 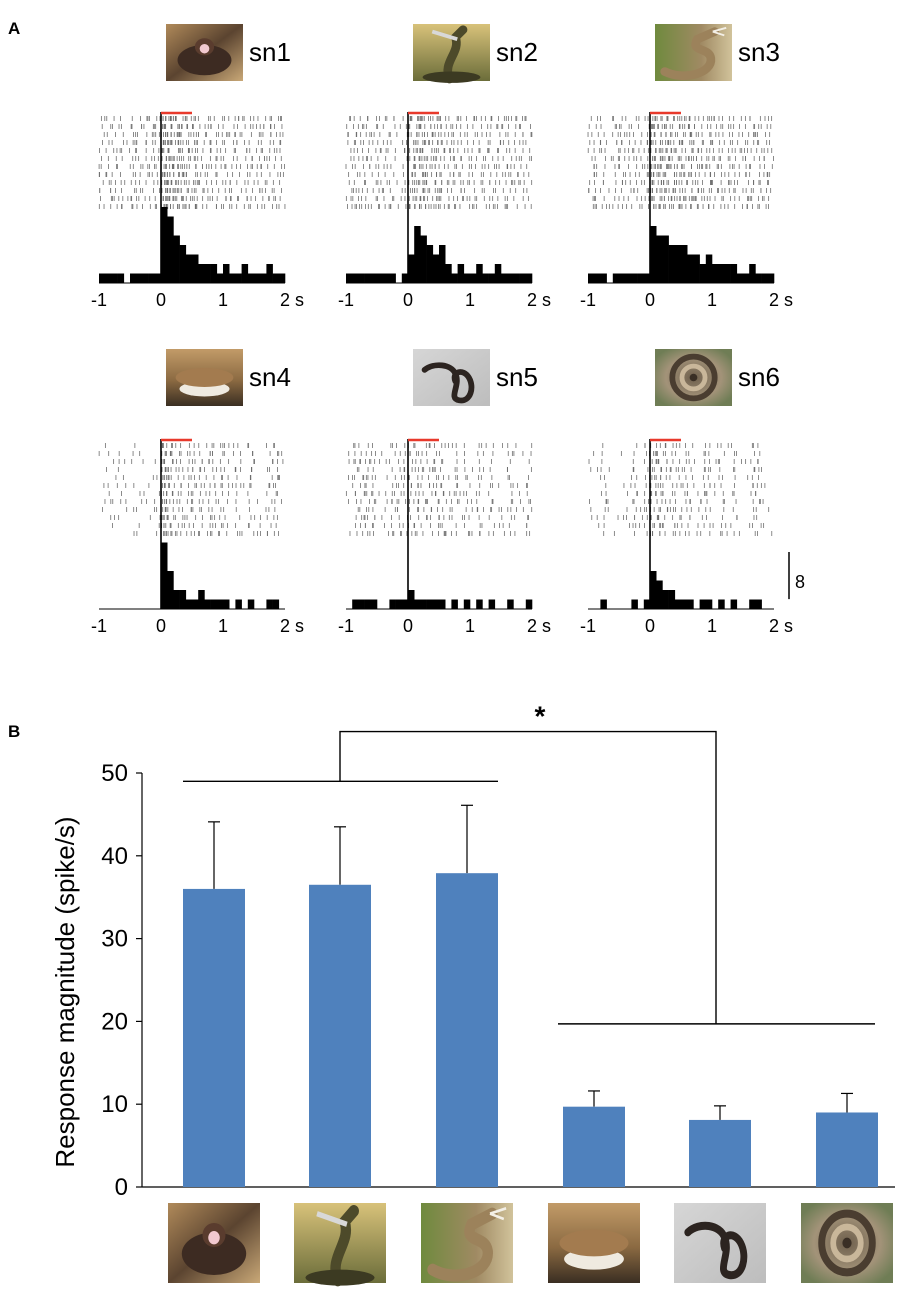 I want to click on coil-outer, so click(x=847, y=1243).